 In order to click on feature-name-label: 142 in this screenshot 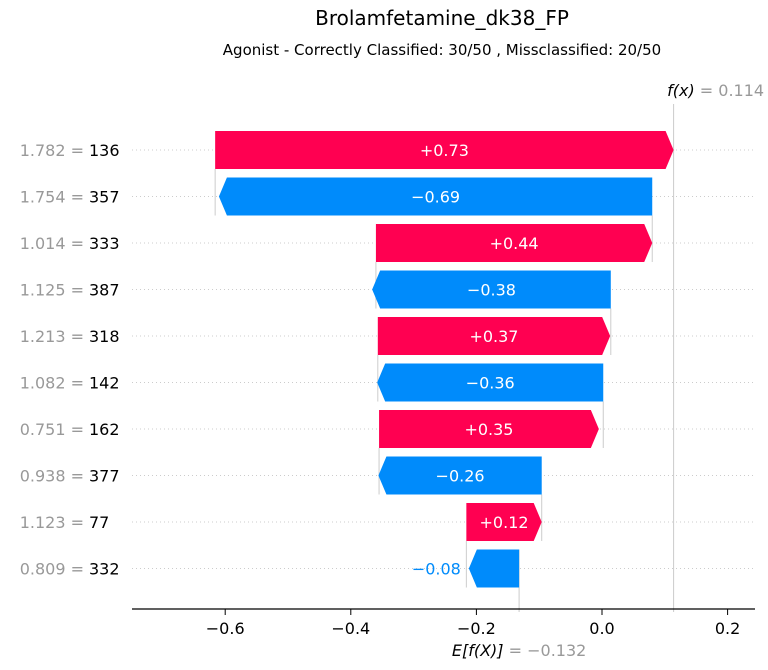, I will do `click(104, 383)`.